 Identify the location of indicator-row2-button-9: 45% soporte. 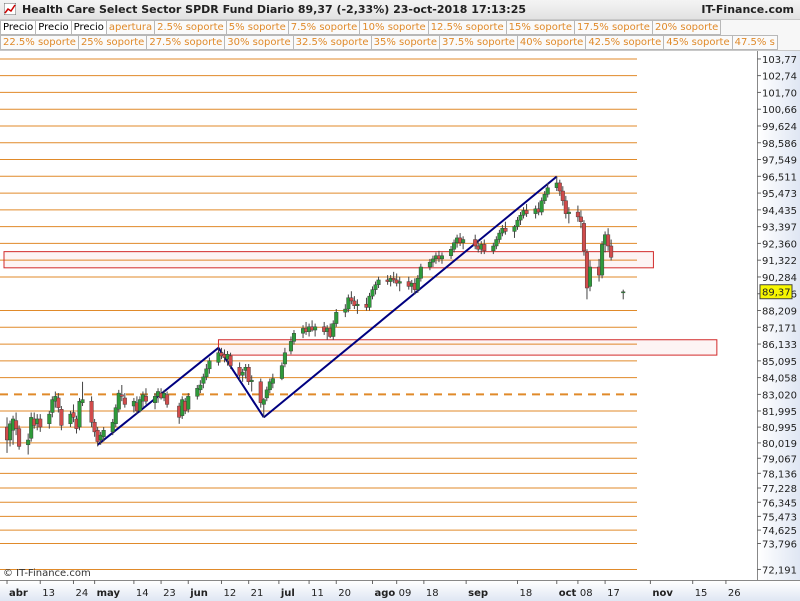
(698, 42).